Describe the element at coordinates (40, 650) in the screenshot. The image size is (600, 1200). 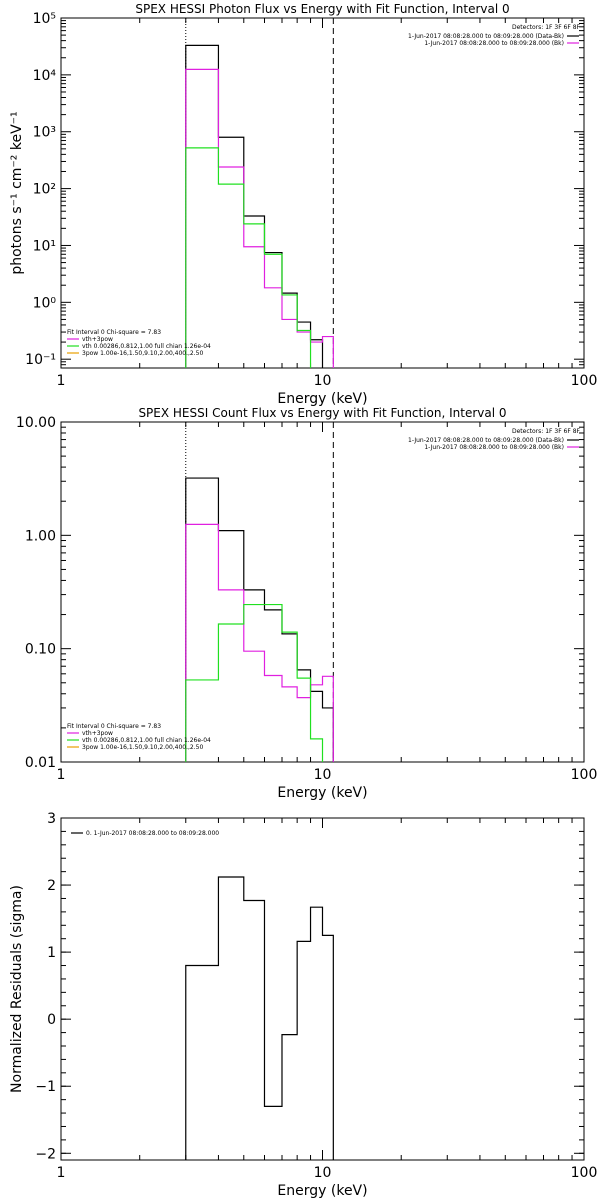
I see `y-tick-label: 0.10` at that location.